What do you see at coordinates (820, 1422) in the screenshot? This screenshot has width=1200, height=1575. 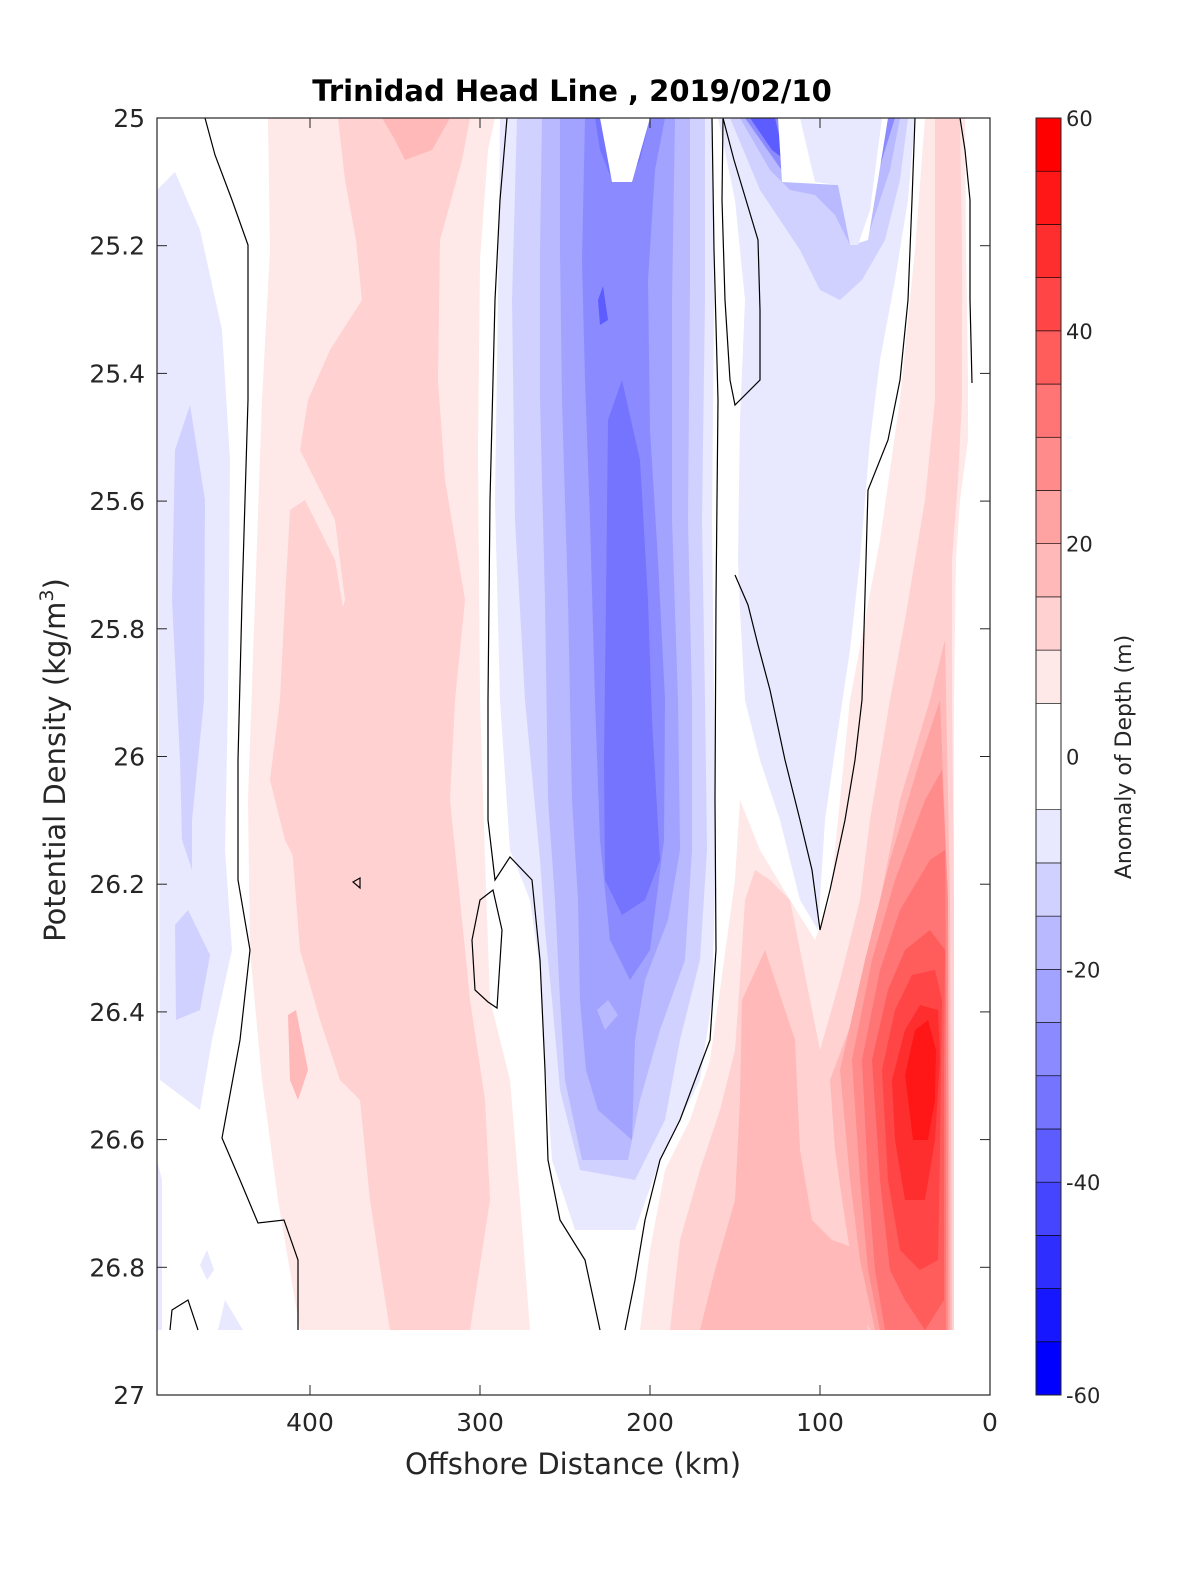 I see `x-tick-label: 100` at bounding box center [820, 1422].